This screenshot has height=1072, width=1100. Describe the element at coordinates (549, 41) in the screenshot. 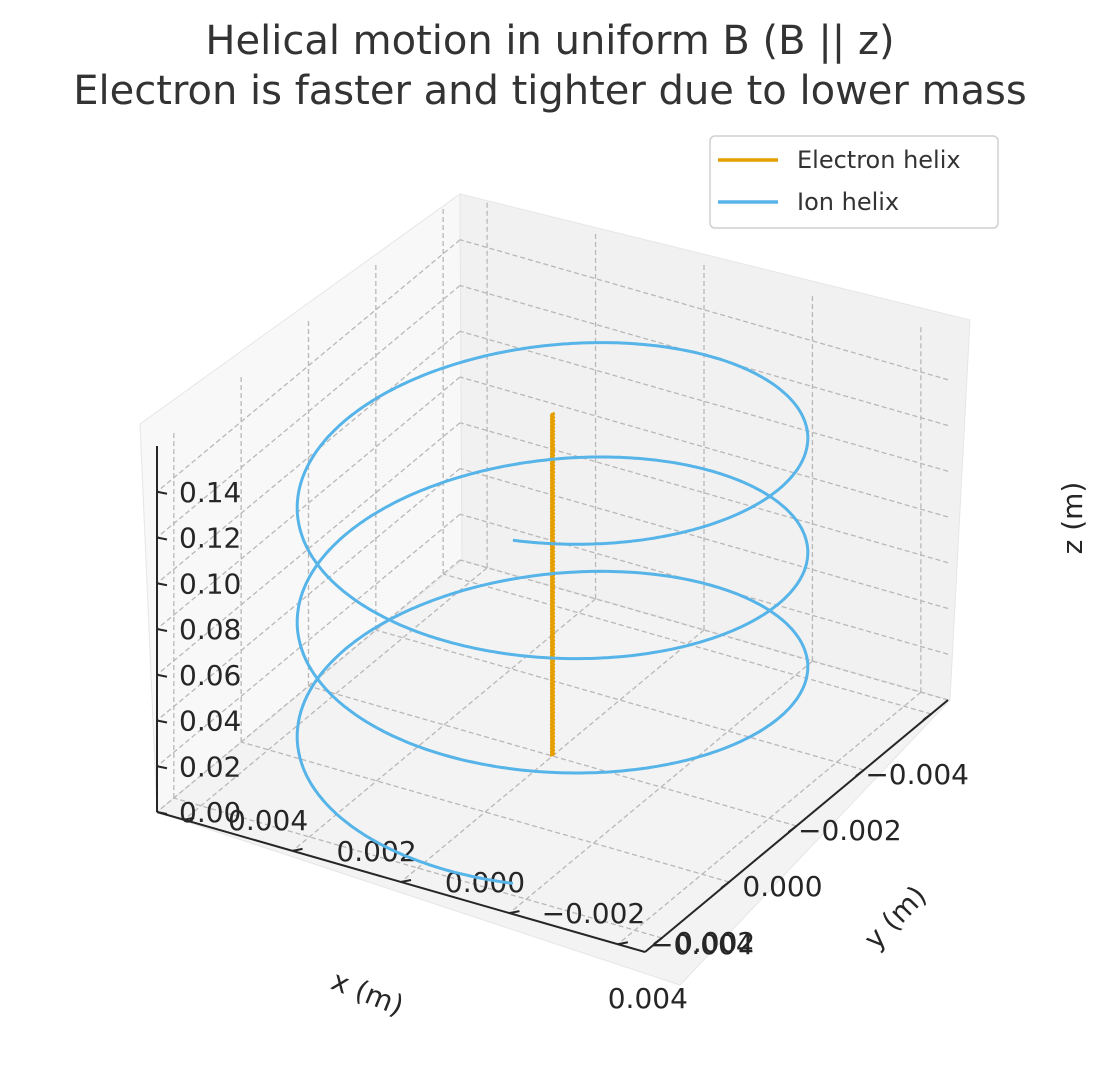

I see `chart-title: Helical motion in uniform B (B || z)` at that location.